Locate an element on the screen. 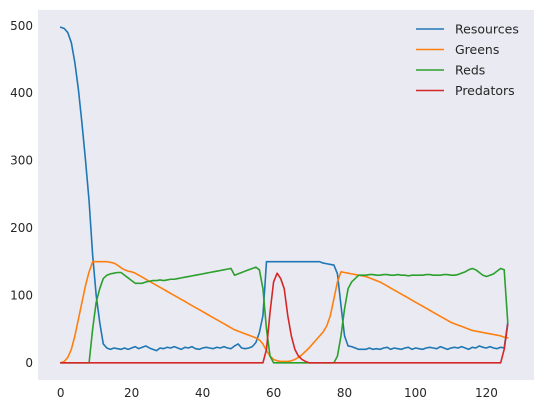 This screenshot has width=544, height=408. x-tick-label: 60 is located at coordinates (273, 393).